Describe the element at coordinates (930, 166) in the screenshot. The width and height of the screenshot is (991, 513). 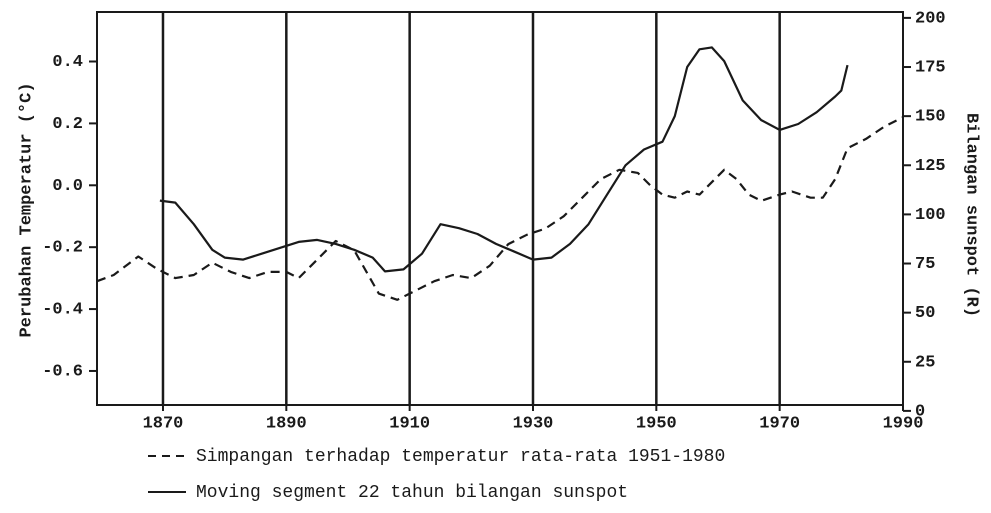
I see `y2-tick-label: 125` at that location.